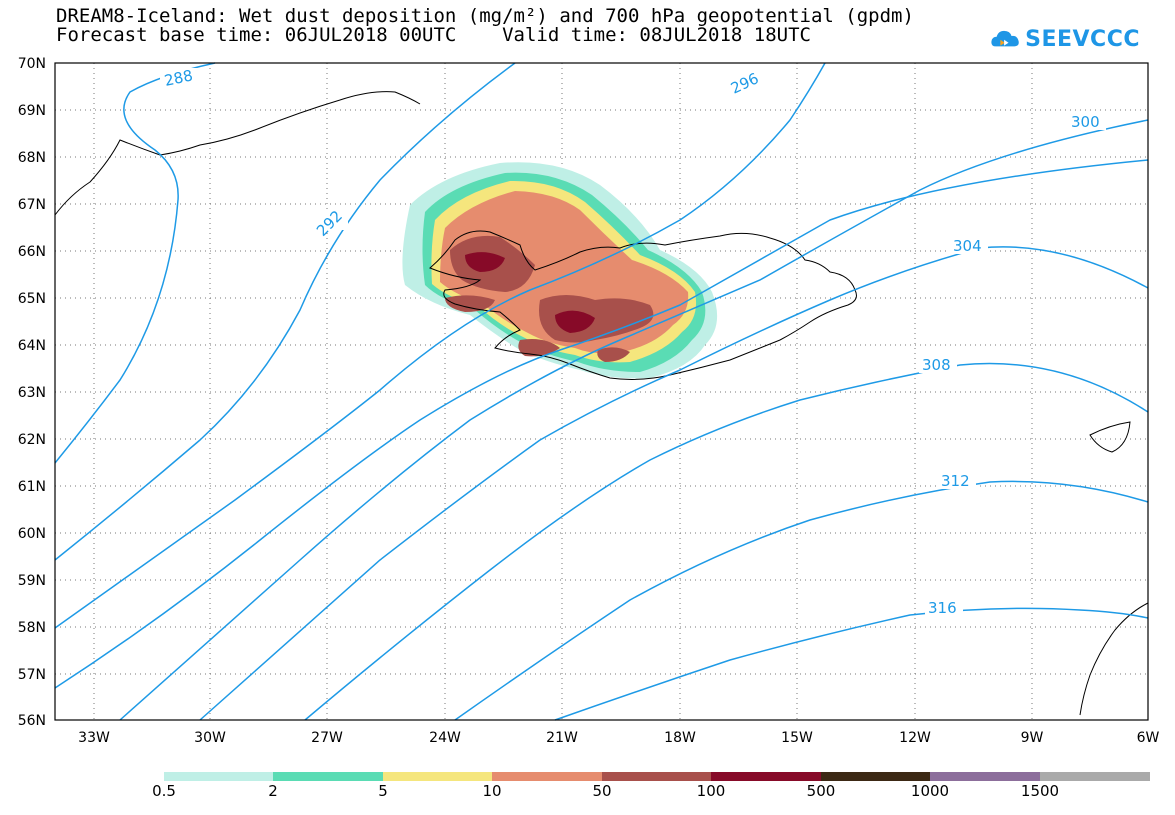  What do you see at coordinates (930, 791) in the screenshot?
I see `legend-label: 1000` at bounding box center [930, 791].